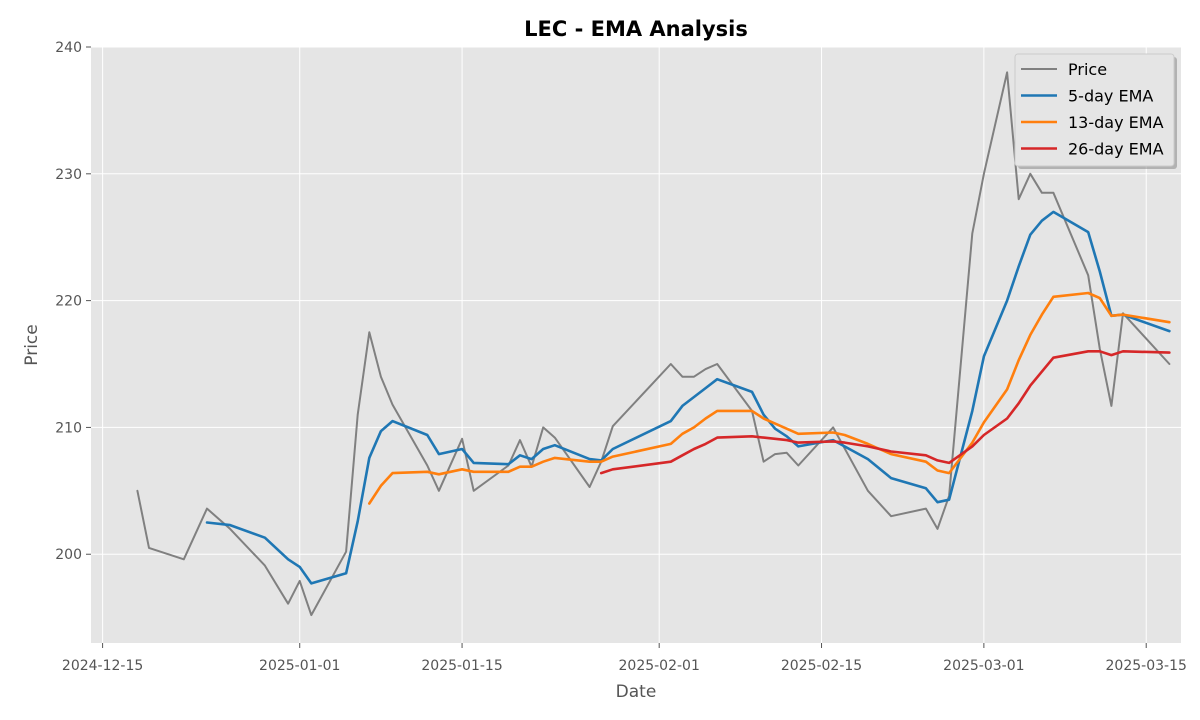 Image resolution: width=1200 pixels, height=720 pixels. Describe the element at coordinates (636, 29) in the screenshot. I see `chart-title: LEC - EMA Analysis` at that location.